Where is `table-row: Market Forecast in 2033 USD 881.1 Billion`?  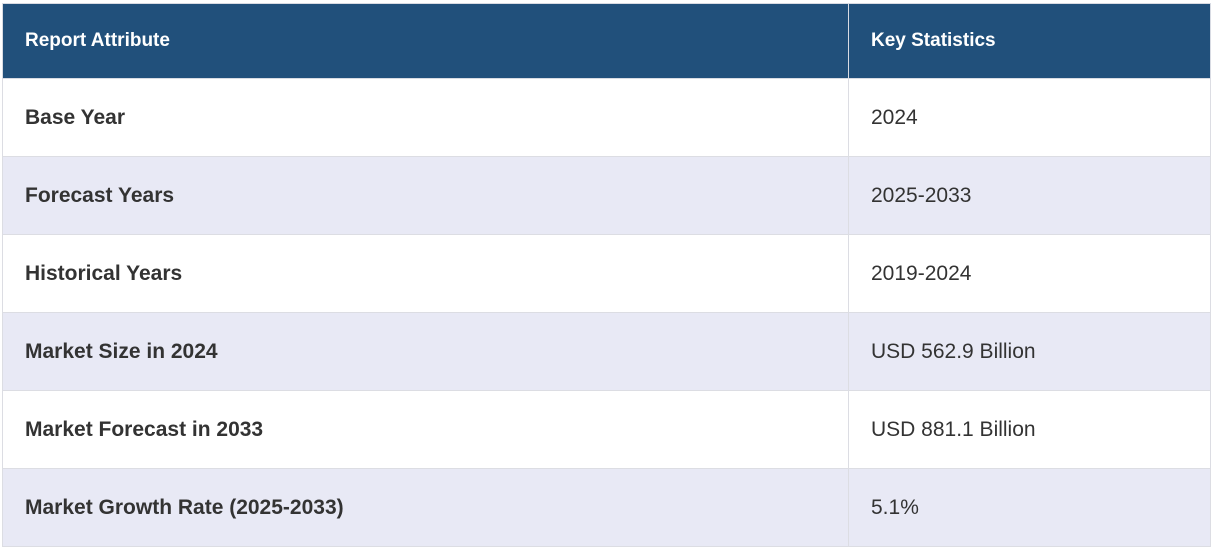
table-row: Market Forecast in 2033 USD 881.1 Billion is located at coordinates (606, 429).